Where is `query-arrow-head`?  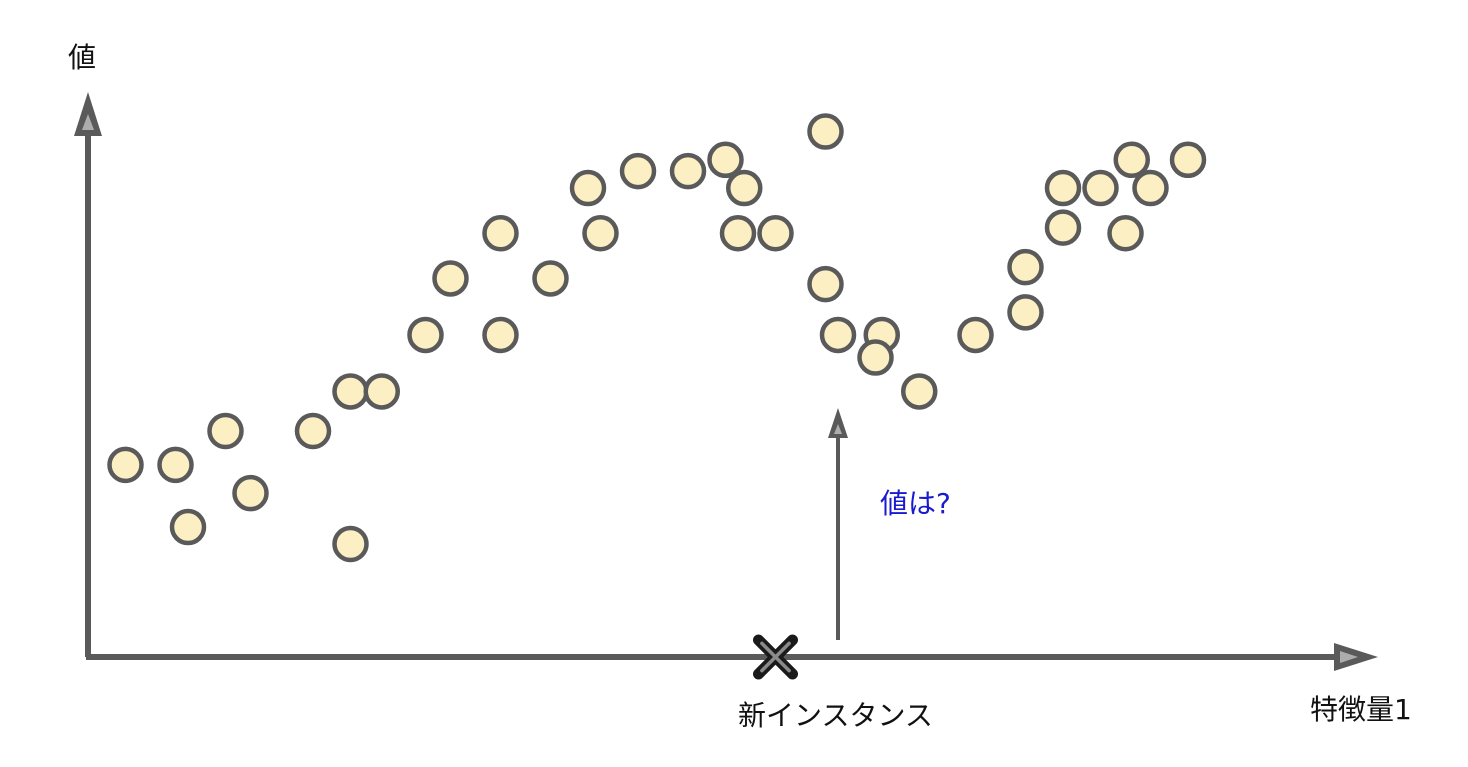 query-arrow-head is located at coordinates (838, 423).